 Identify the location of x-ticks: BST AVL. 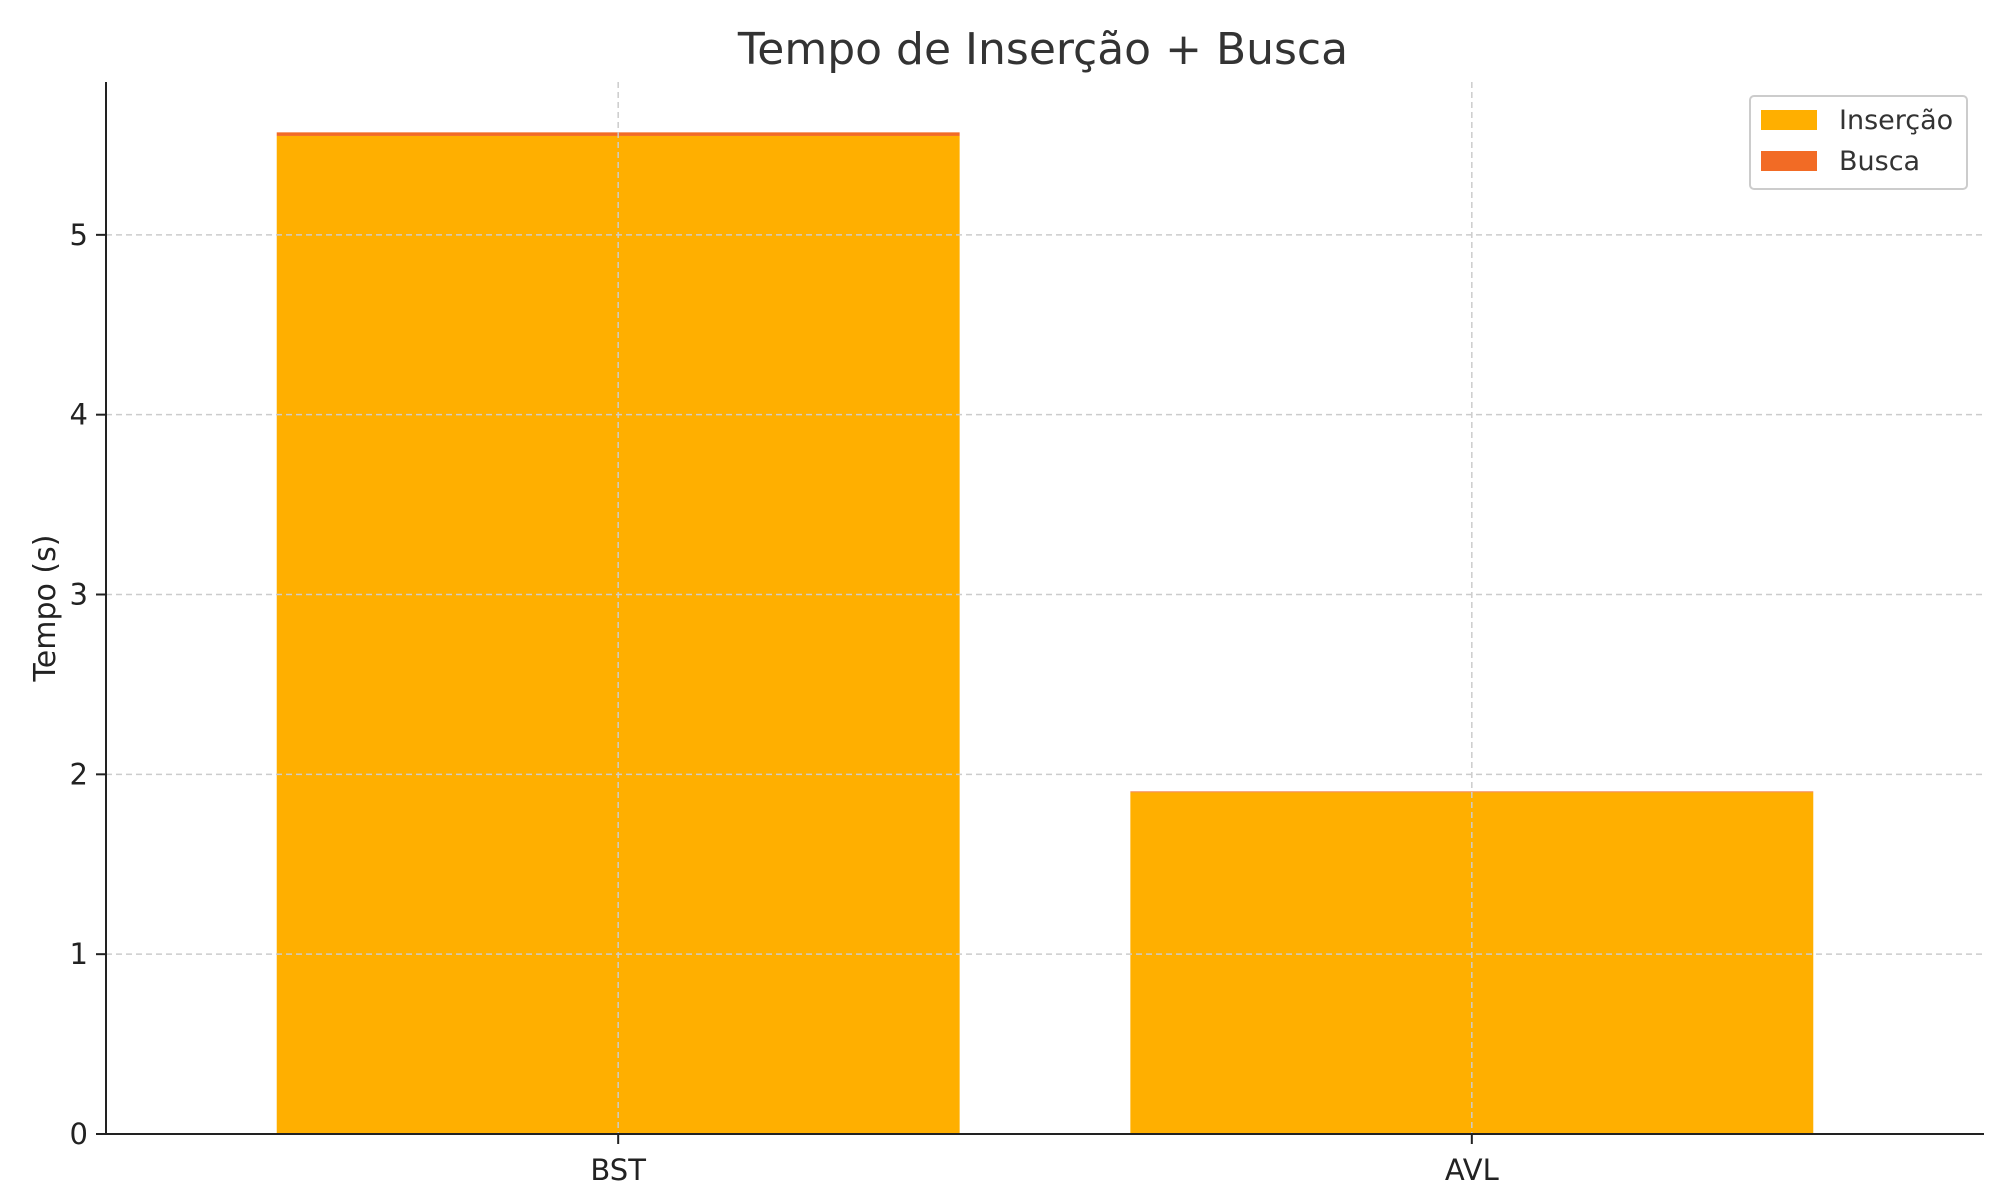
(1044, 1160).